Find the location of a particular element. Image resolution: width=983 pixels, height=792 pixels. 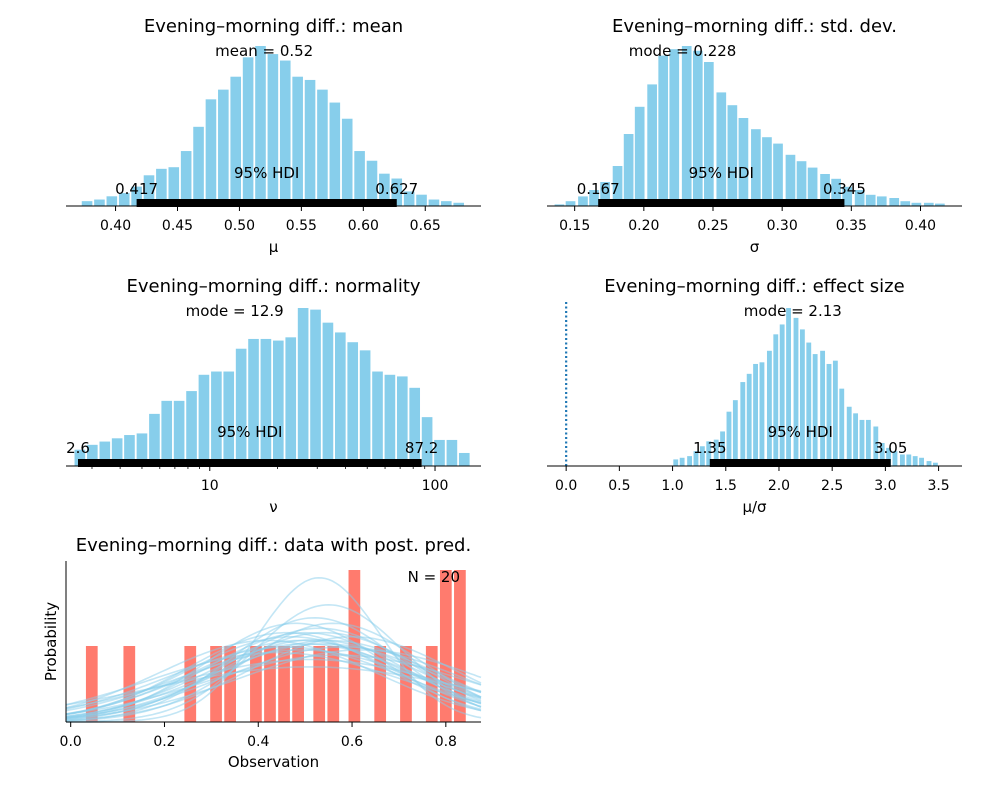

panel-title: Evening–morning diff.: normality is located at coordinates (273, 286).